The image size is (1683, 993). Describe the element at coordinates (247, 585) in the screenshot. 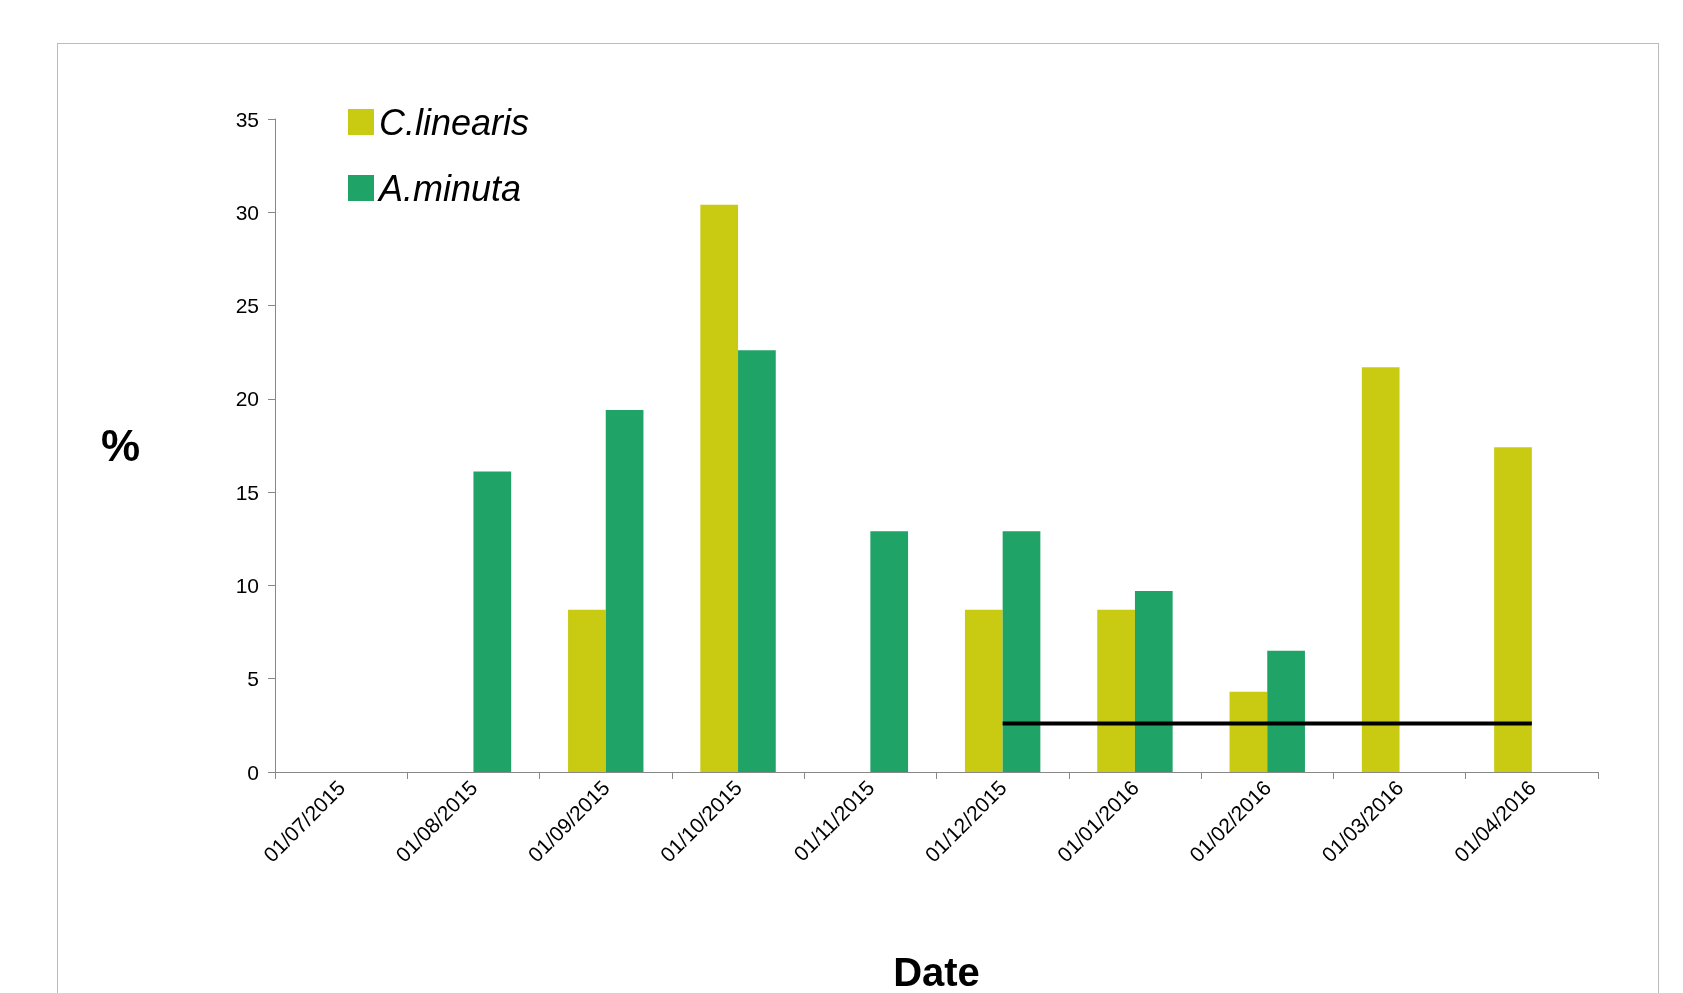

I see `y-tick-label: 10` at that location.